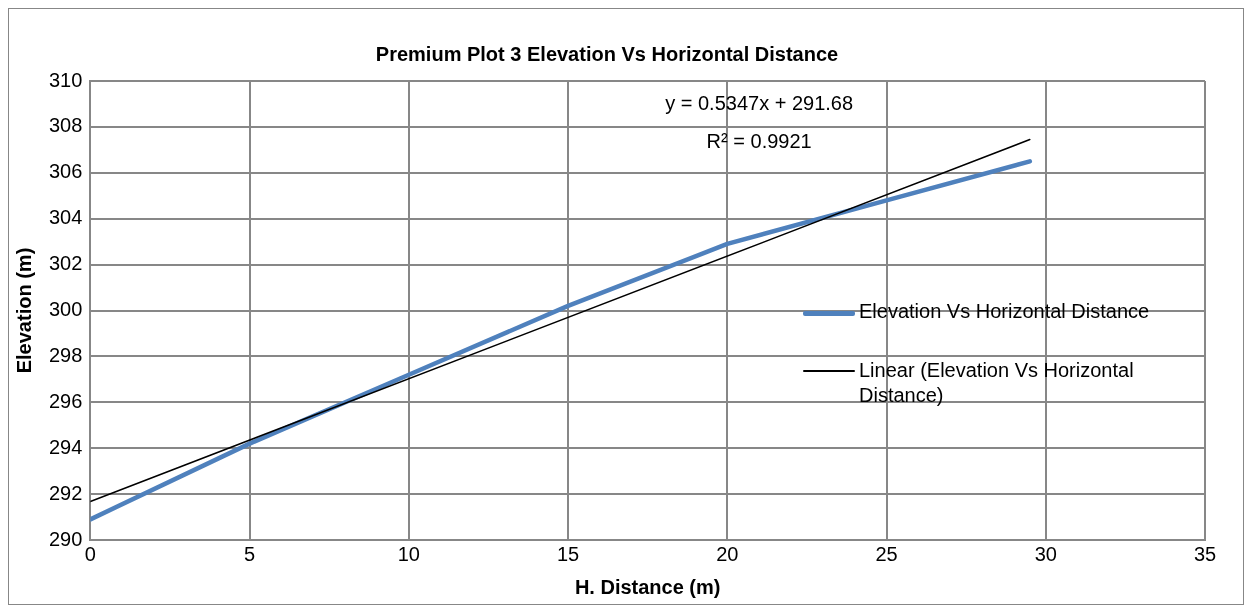 The width and height of the screenshot is (1250, 611). What do you see at coordinates (65, 171) in the screenshot?
I see `y-tick-label: 306` at bounding box center [65, 171].